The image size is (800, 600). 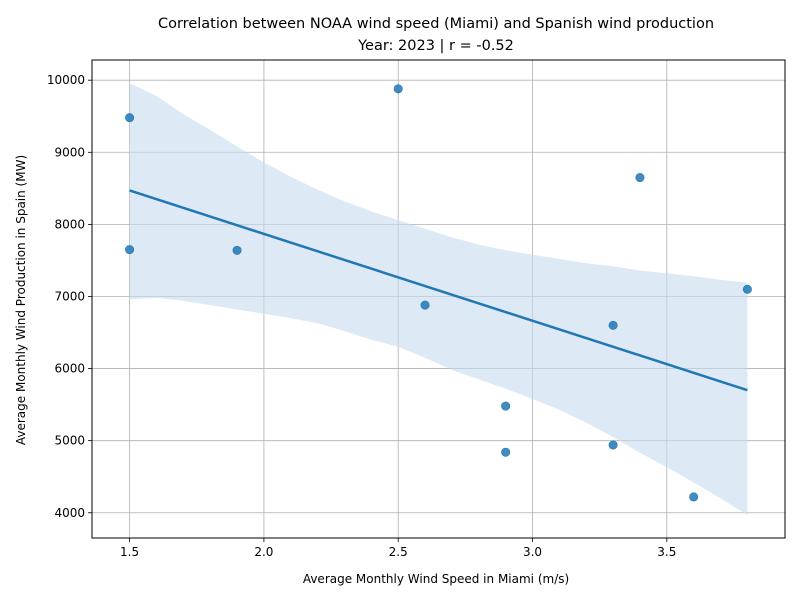 I want to click on x-tick-label: 2.0, so click(x=263, y=552).